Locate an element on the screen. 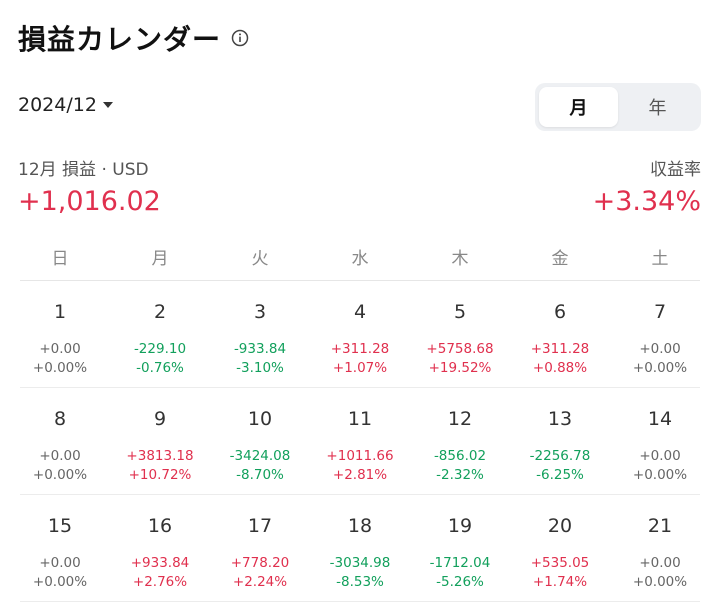 The image size is (720, 611). day-pnl-percent: +19.52% is located at coordinates (460, 368).